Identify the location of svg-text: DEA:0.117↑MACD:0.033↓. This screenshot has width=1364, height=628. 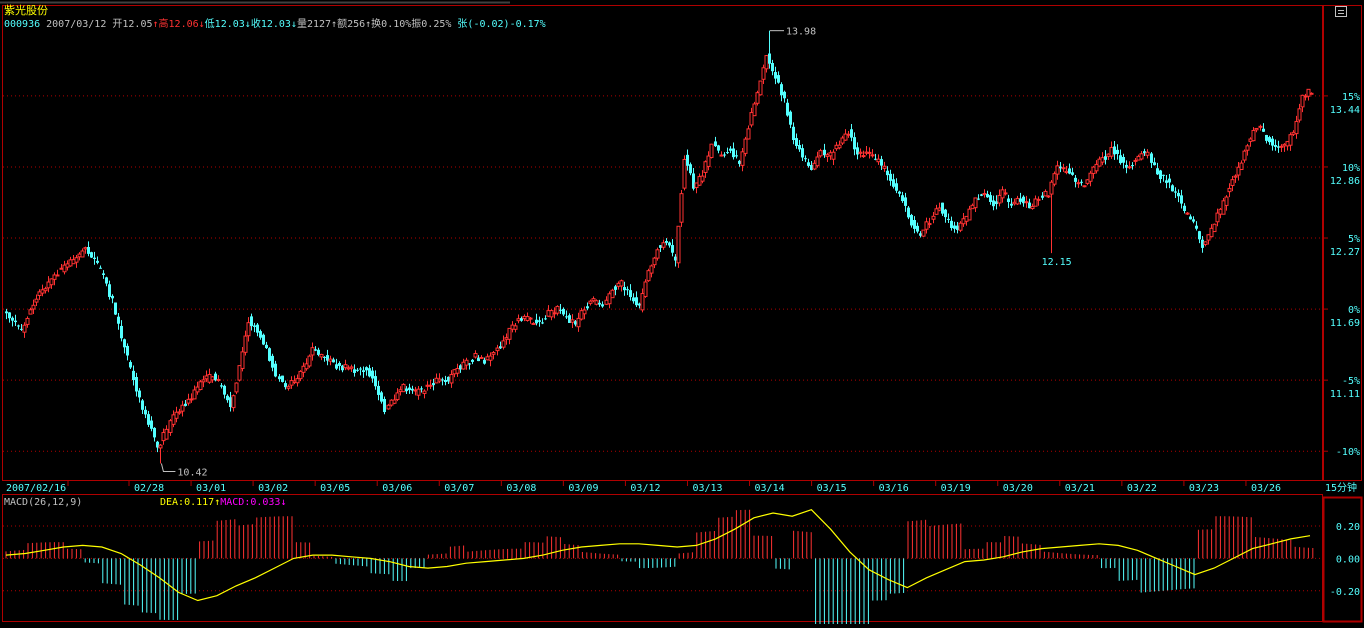
(223, 502).